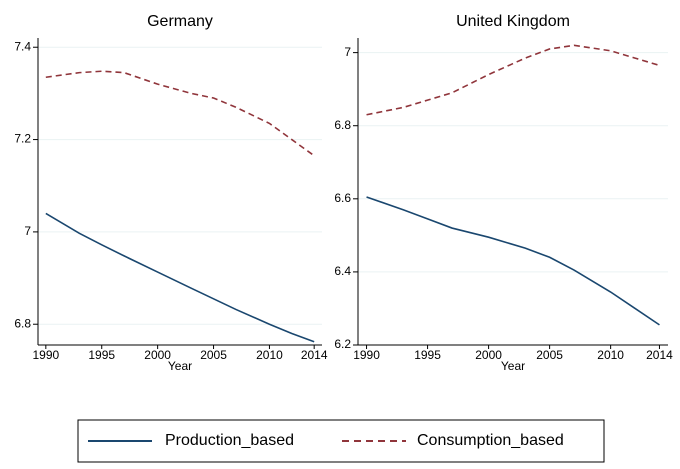 This screenshot has width=680, height=469. What do you see at coordinates (490, 440) in the screenshot?
I see `legend-label: Consumption_based` at bounding box center [490, 440].